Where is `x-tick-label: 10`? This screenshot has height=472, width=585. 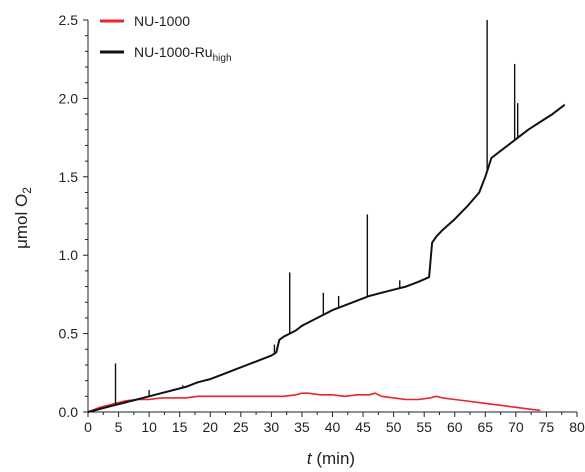
x-tick-label: 10 is located at coordinates (149, 427).